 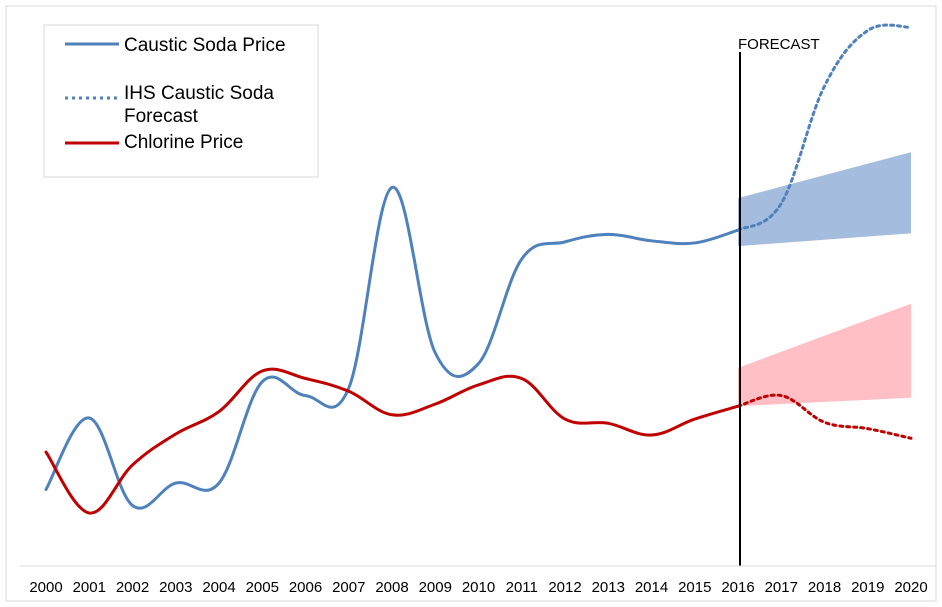 I want to click on x-tick-label-2019: 2019, so click(x=867, y=587).